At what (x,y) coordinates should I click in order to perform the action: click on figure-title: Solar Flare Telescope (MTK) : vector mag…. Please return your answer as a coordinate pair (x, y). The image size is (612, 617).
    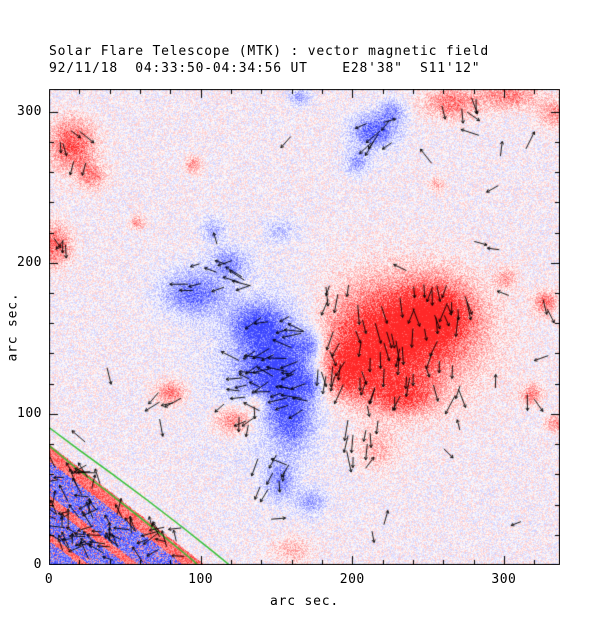
    Looking at the image, I should click on (269, 51).